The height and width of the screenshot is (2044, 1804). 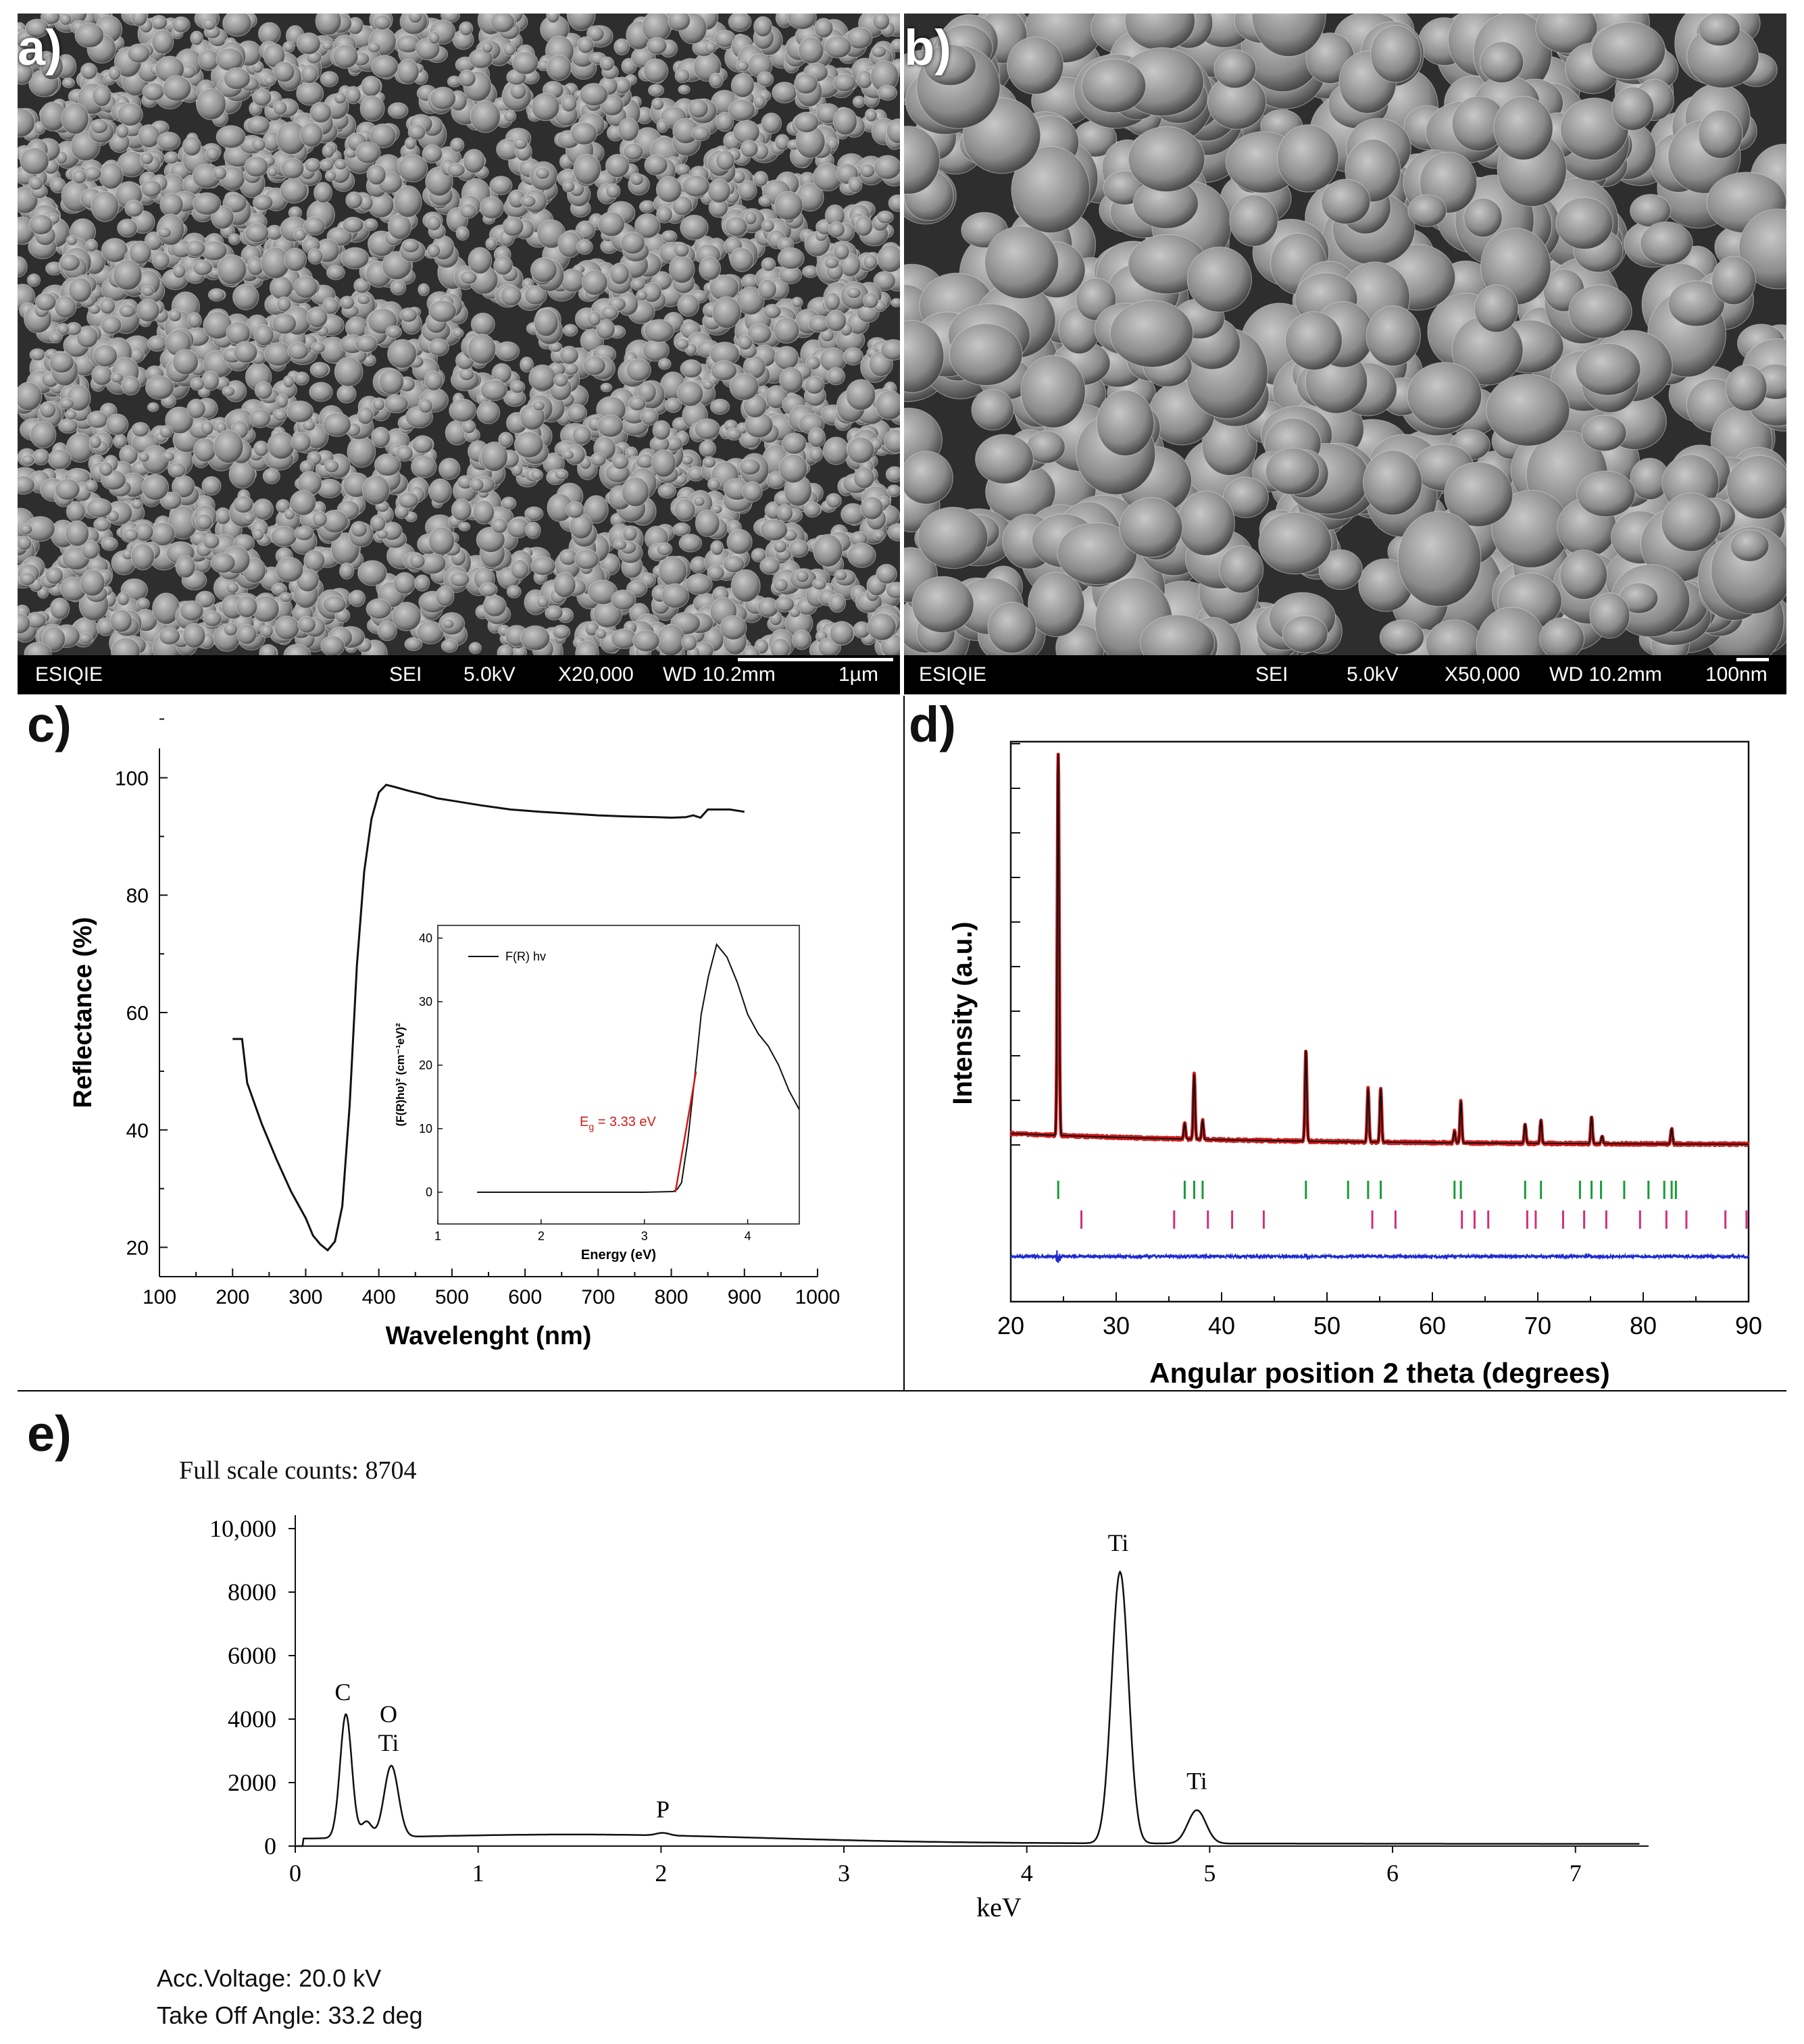 What do you see at coordinates (1605, 674) in the screenshot?
I see `sem-wd-b: WD 10.2mm` at bounding box center [1605, 674].